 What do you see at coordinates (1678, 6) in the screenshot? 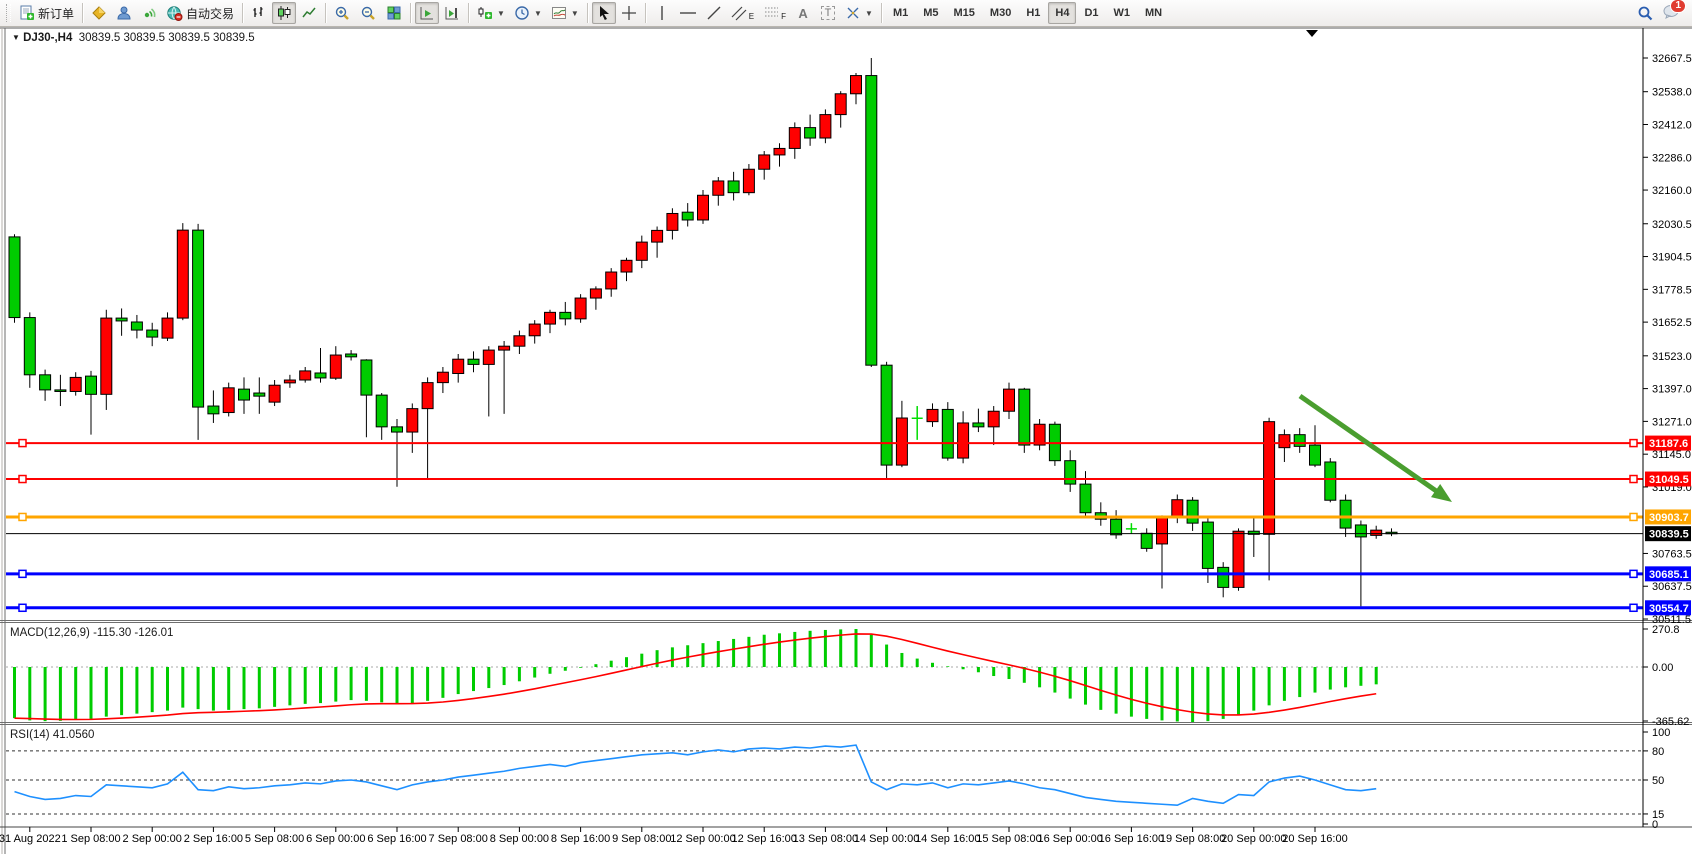
I see `notification-badge: 1` at bounding box center [1678, 6].